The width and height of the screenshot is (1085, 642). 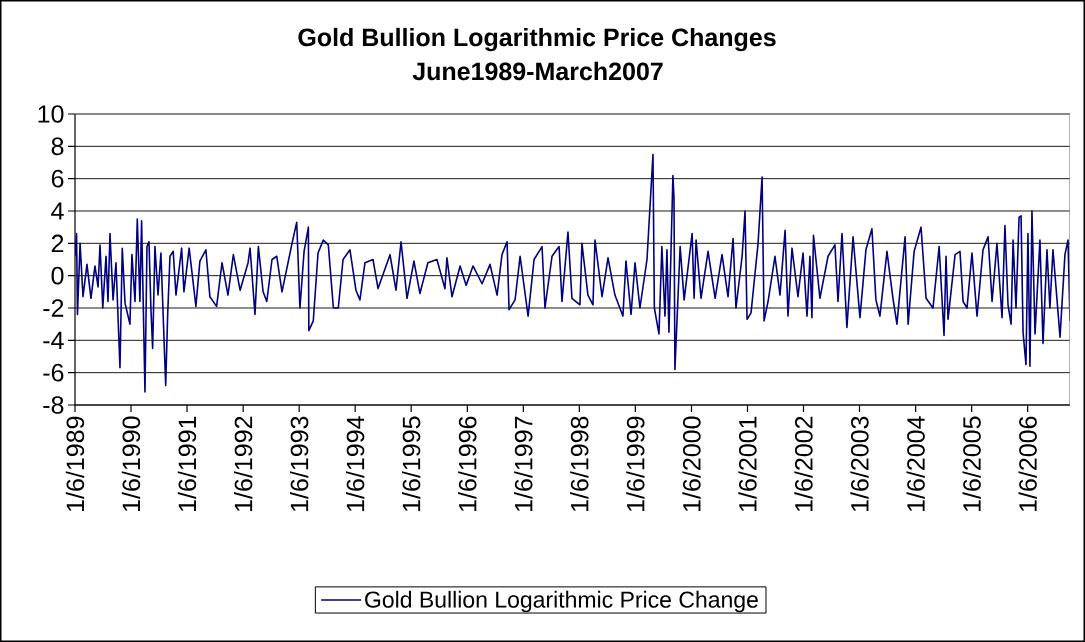 What do you see at coordinates (57, 211) in the screenshot?
I see `y-tick-label: 4` at bounding box center [57, 211].